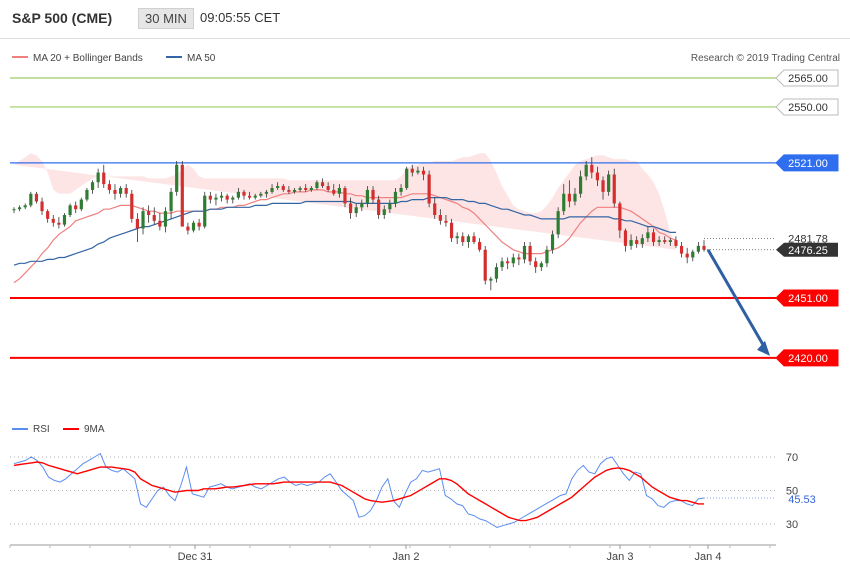 This screenshot has height=576, width=850. I want to click on rsi-9ma-line, so click(358, 491).